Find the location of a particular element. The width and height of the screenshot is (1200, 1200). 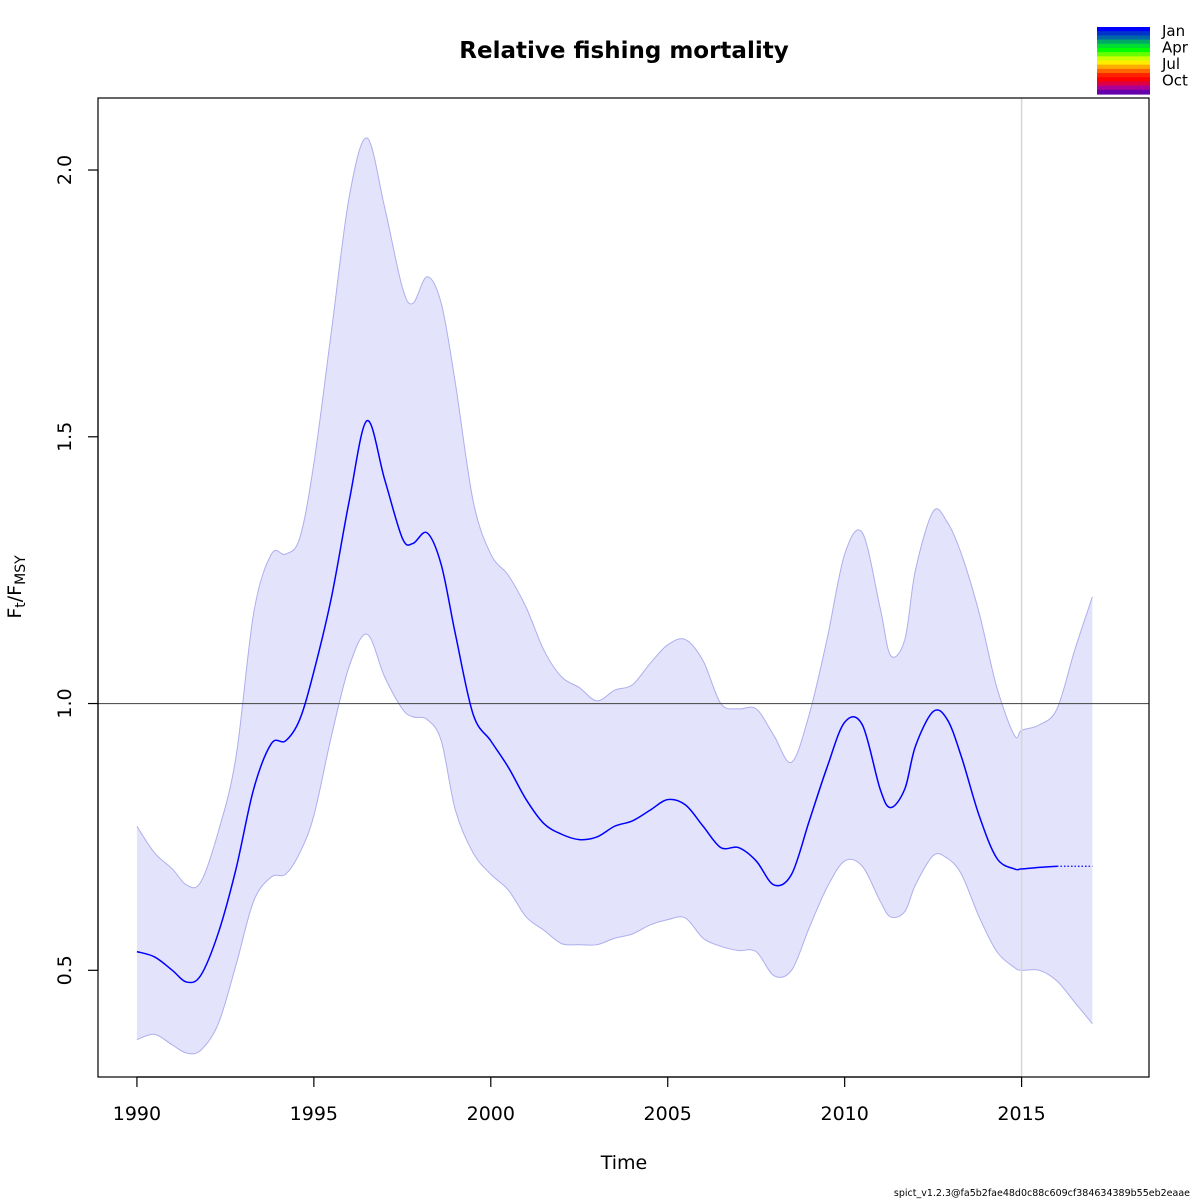

x-tick-label: 2010 is located at coordinates (844, 1114).